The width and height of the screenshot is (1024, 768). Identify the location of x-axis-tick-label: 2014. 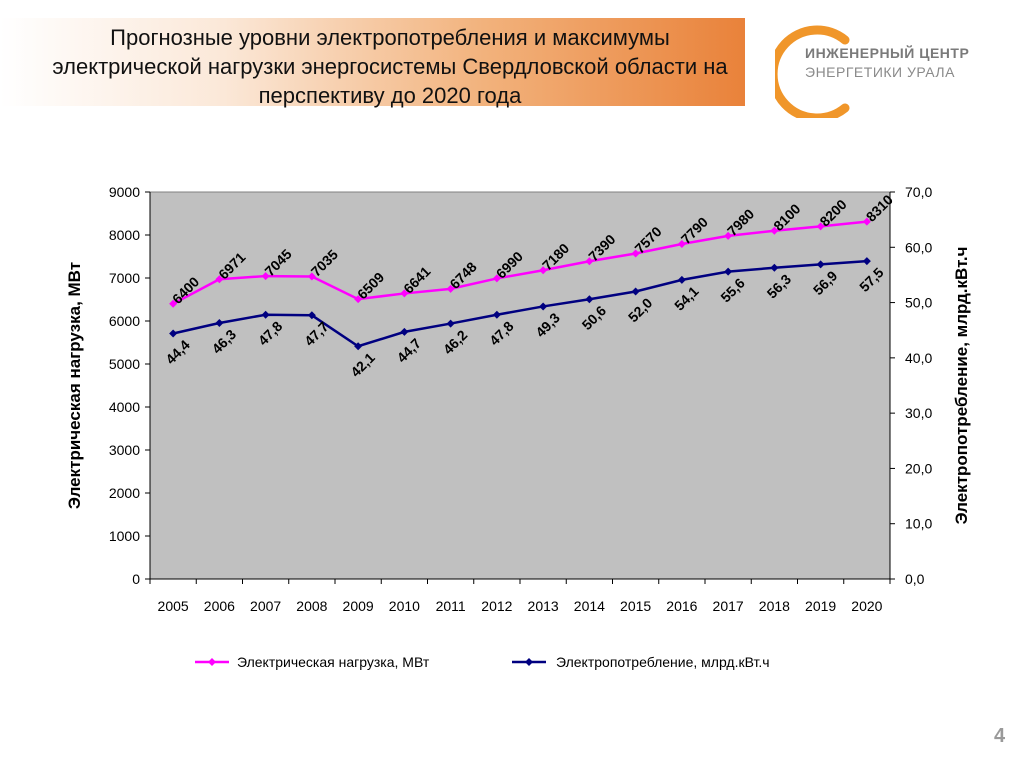
(589, 606).